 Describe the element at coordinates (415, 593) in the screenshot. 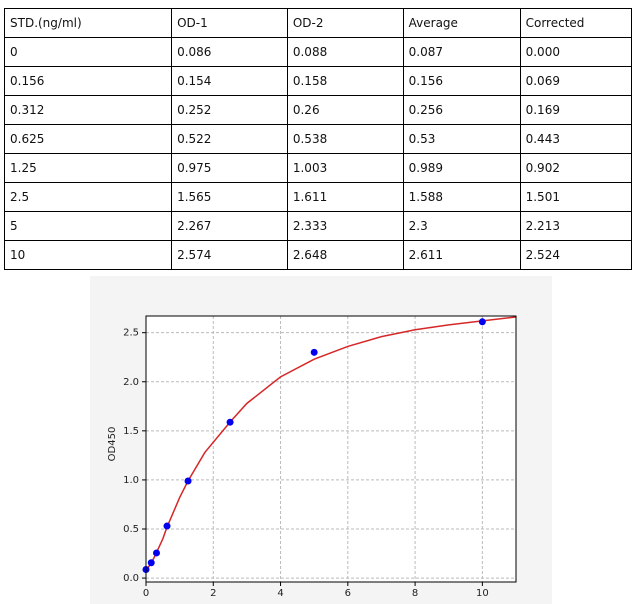

I see `x-tick-label: 8` at that location.